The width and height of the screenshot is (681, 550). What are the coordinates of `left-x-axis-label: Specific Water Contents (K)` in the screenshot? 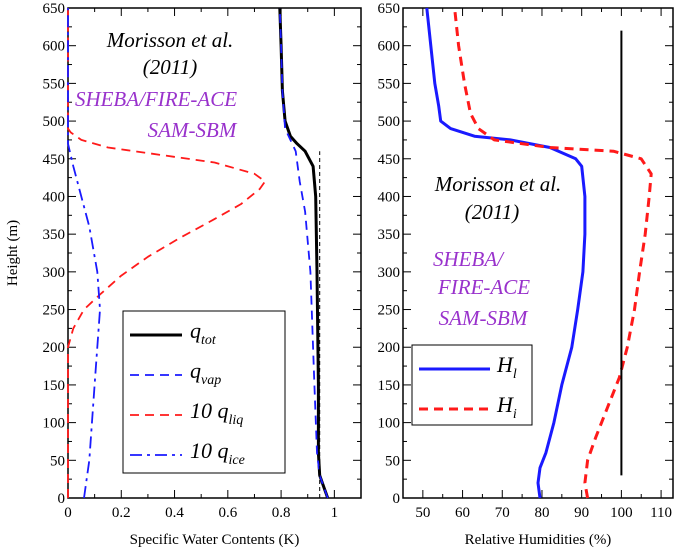 It's located at (215, 540).